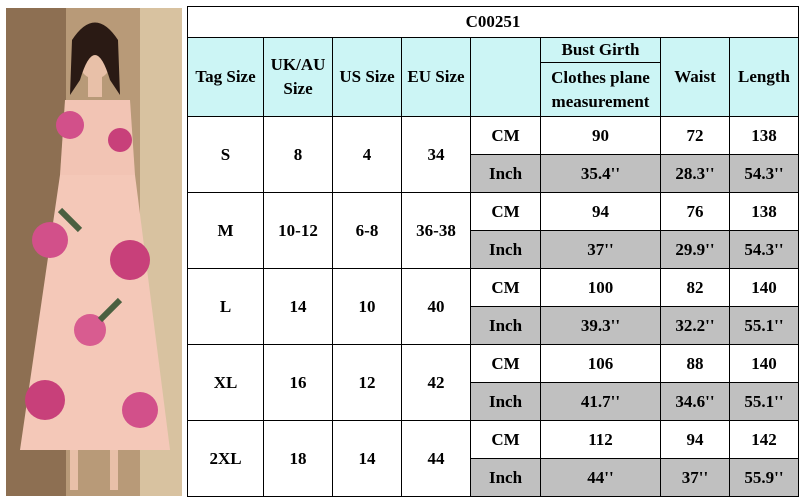 This screenshot has height=501, width=804. What do you see at coordinates (695, 287) in the screenshot?
I see `measure-cell: 82` at bounding box center [695, 287].